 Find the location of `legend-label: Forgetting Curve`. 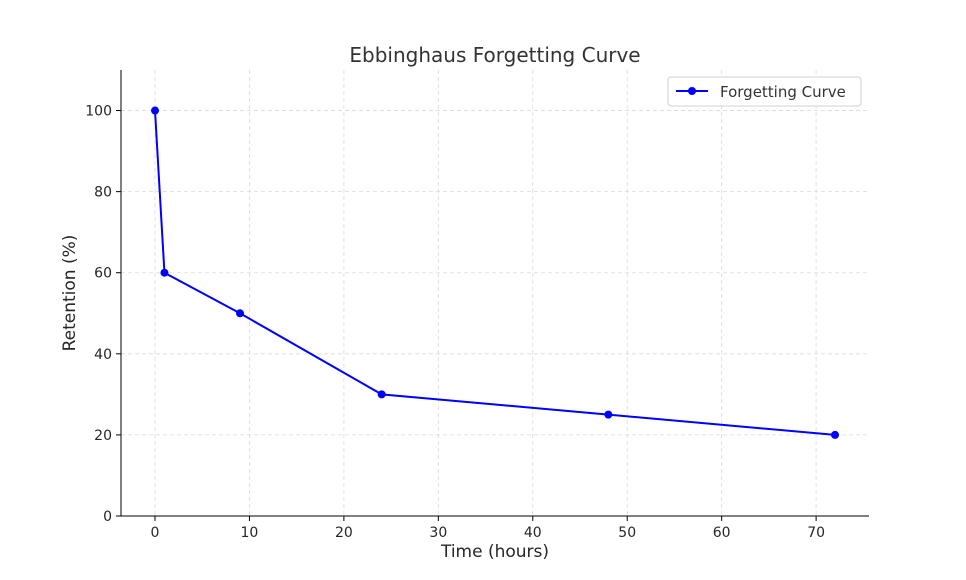

legend-label: Forgetting Curve is located at coordinates (783, 92).